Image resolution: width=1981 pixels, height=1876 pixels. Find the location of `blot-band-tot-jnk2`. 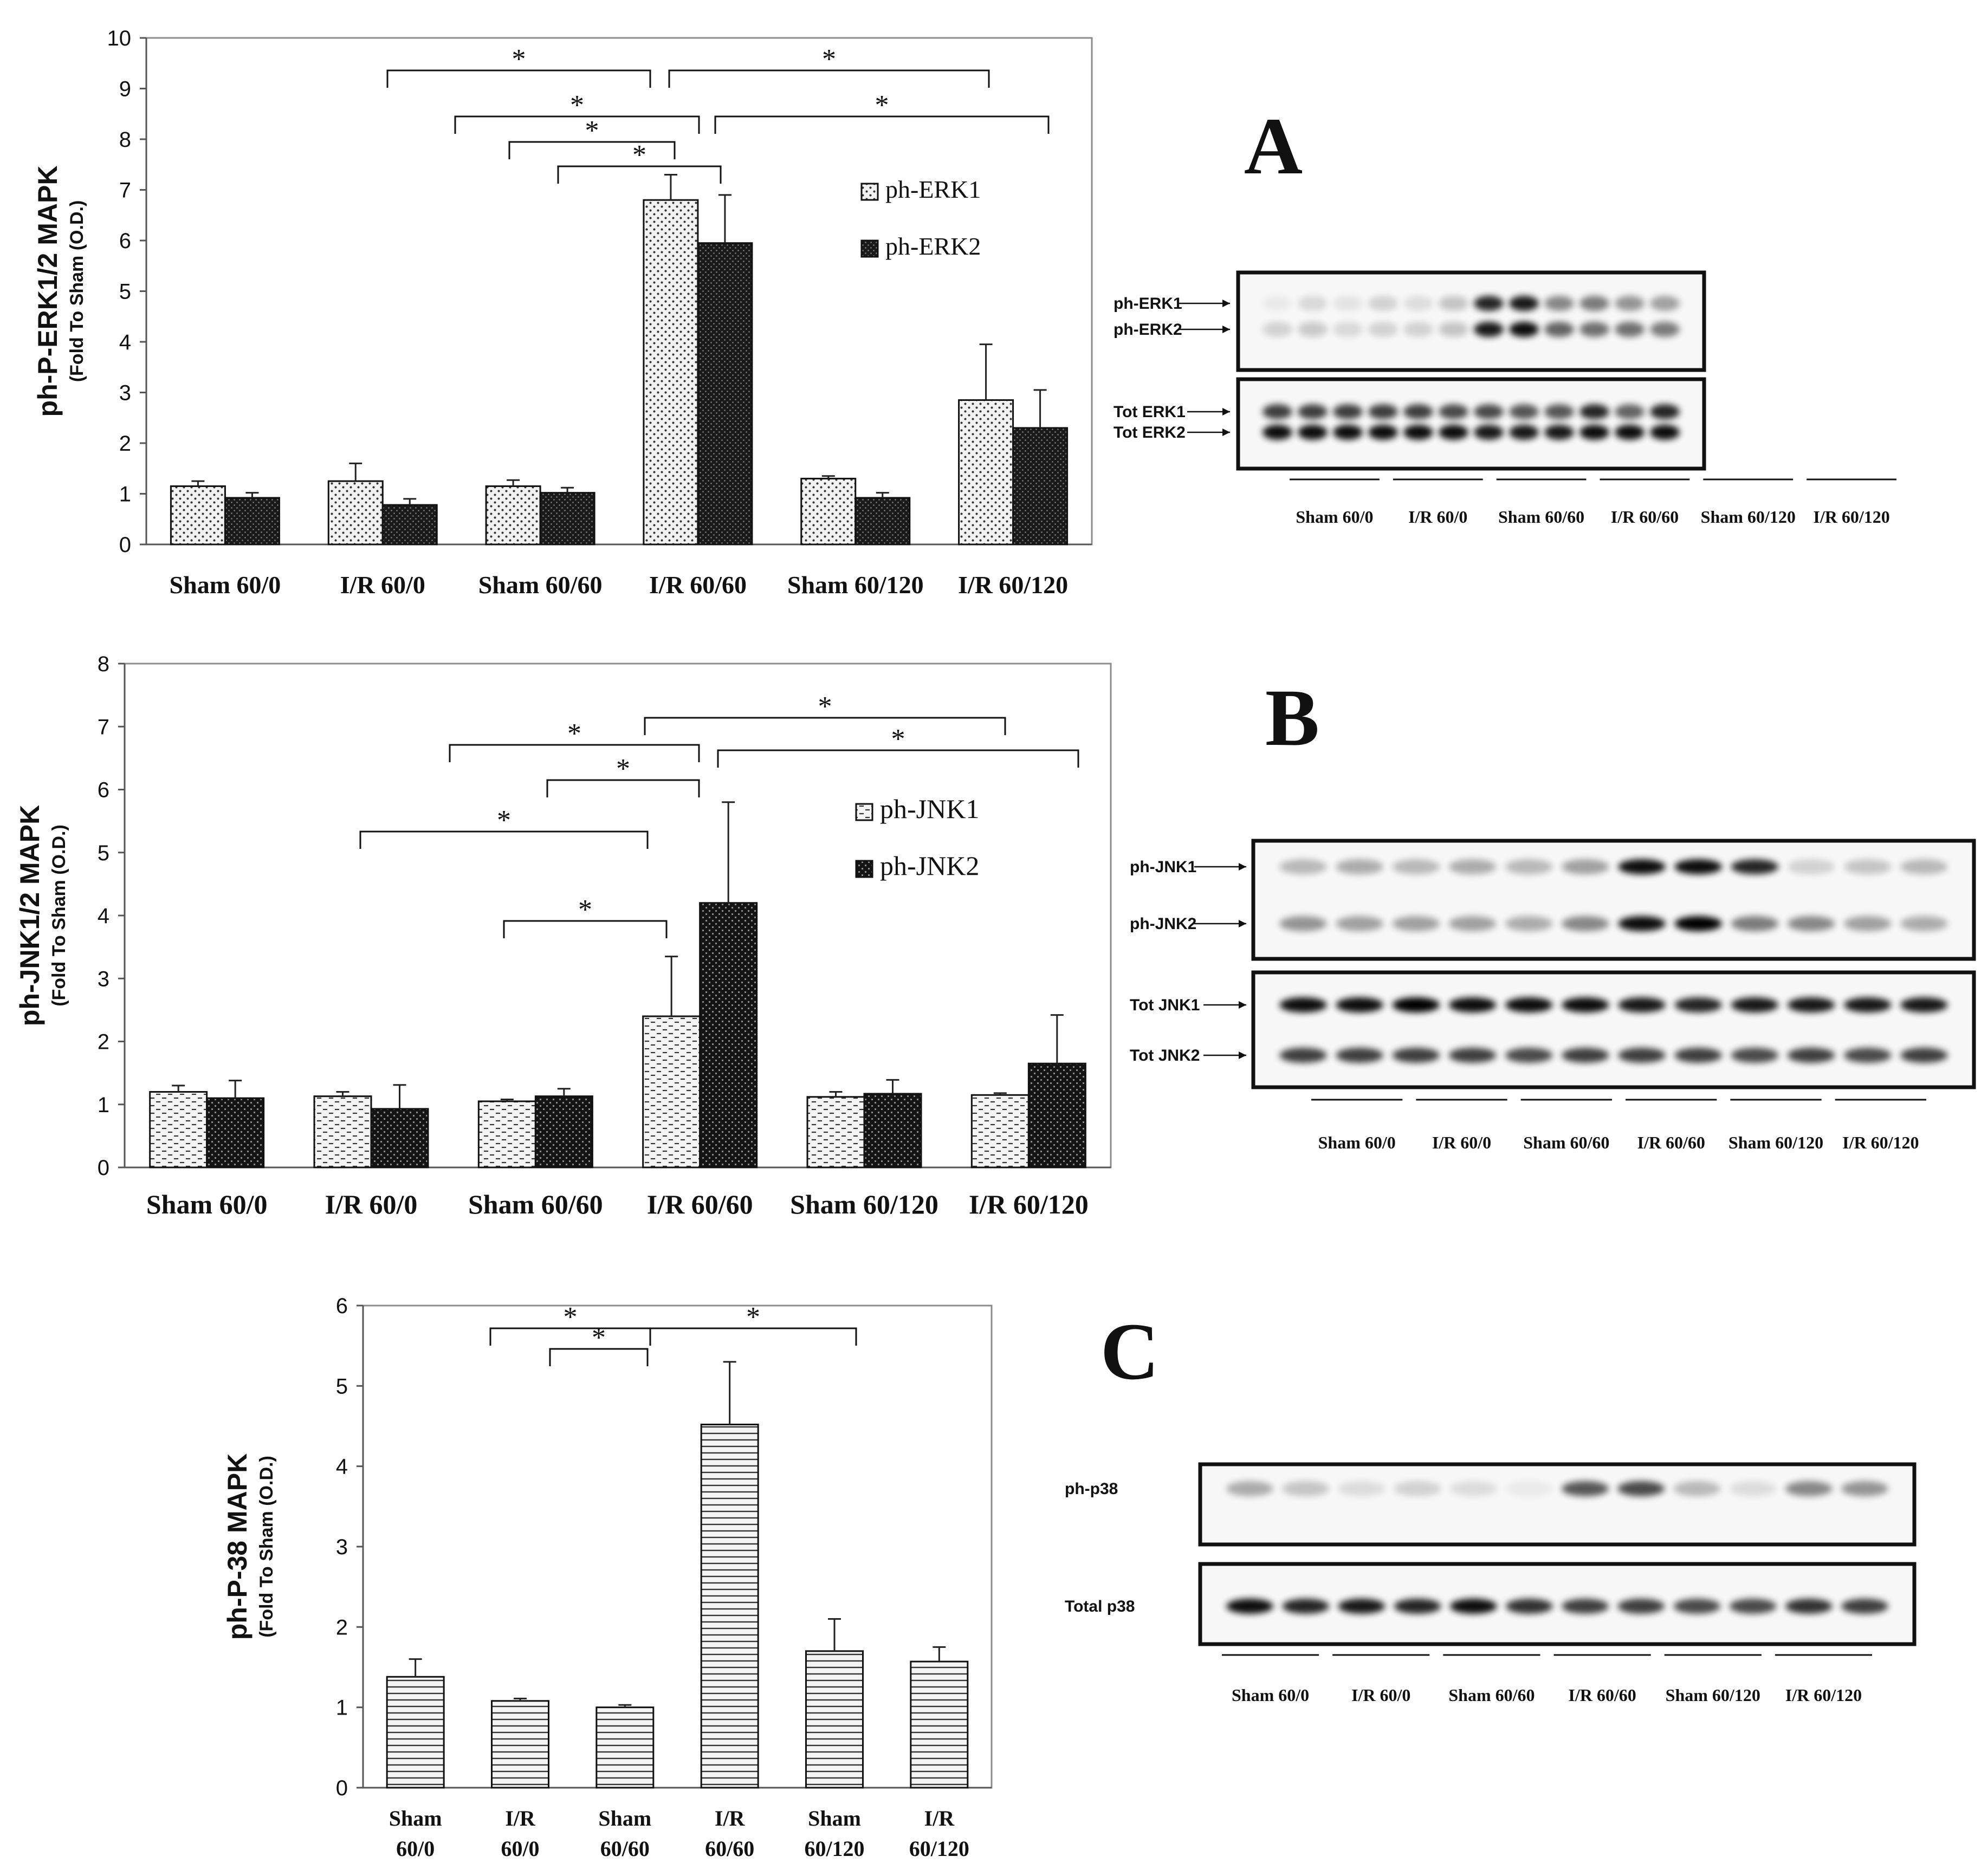

blot-band-tot-jnk2 is located at coordinates (1698, 1055).